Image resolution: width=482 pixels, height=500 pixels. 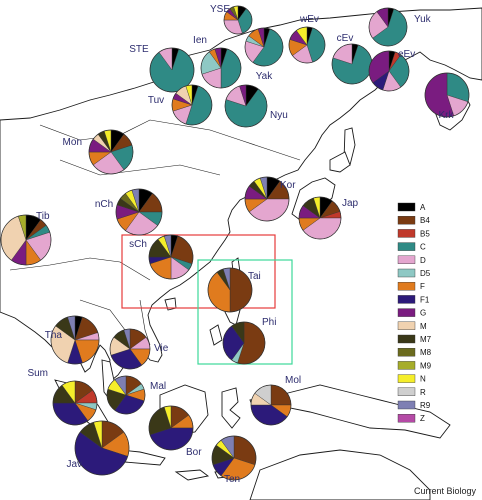 I want to click on legend-label-m: M, so click(x=423, y=326).